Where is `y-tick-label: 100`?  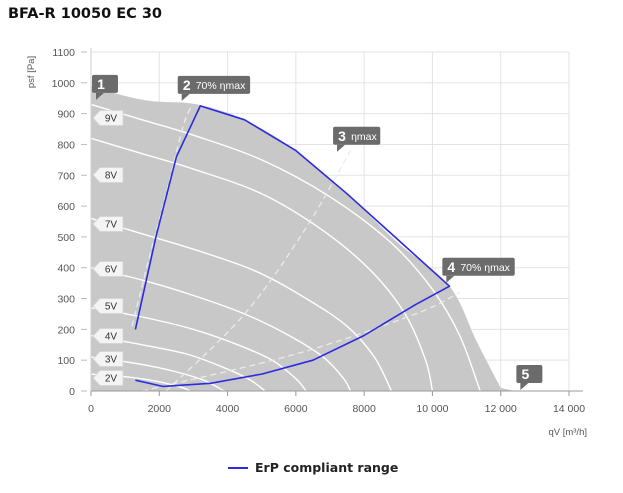
y-tick-label: 100 is located at coordinates (66, 361).